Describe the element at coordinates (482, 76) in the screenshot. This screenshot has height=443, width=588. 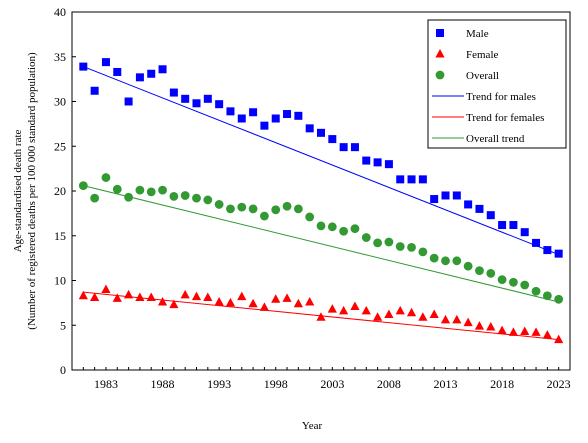
I see `legend-label: Overall` at that location.